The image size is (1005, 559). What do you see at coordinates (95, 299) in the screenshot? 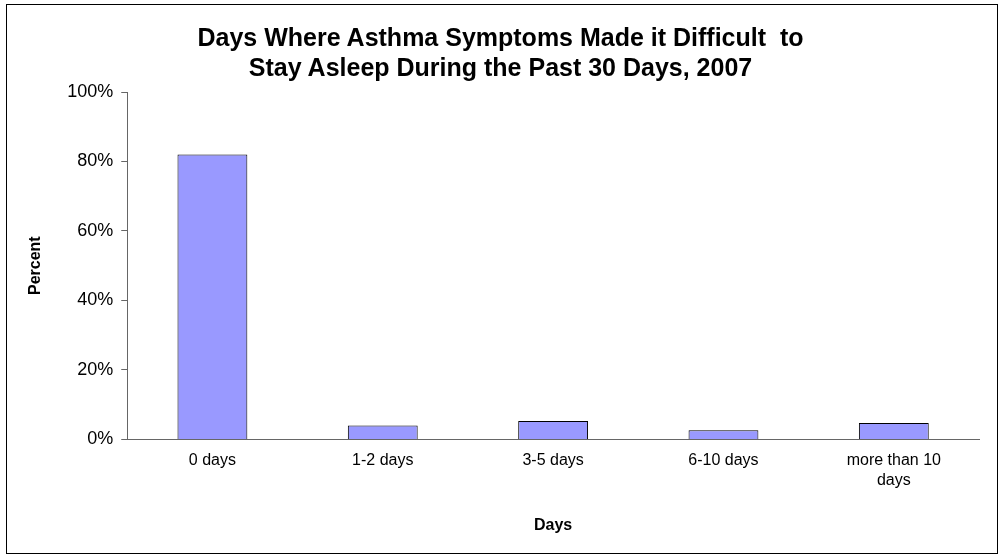
I see `y-tick-label: 40%` at bounding box center [95, 299].